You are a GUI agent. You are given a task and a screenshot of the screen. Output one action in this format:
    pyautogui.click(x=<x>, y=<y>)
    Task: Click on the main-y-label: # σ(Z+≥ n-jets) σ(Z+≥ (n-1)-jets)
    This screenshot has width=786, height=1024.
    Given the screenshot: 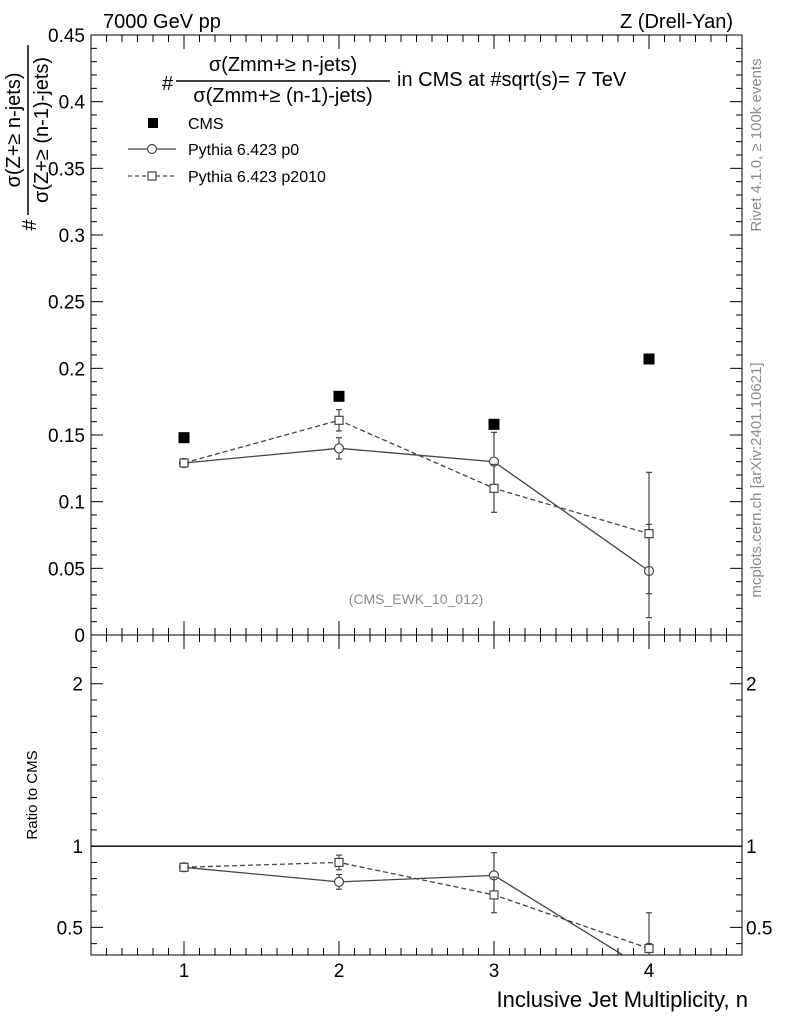 What is the action you would take?
    pyautogui.click(x=28, y=138)
    